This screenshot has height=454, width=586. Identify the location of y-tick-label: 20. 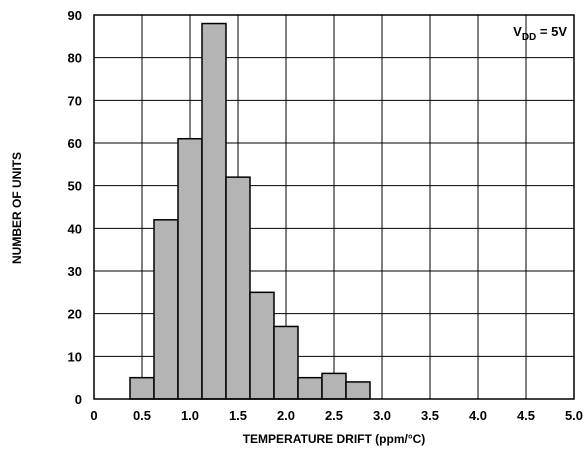
(75, 314).